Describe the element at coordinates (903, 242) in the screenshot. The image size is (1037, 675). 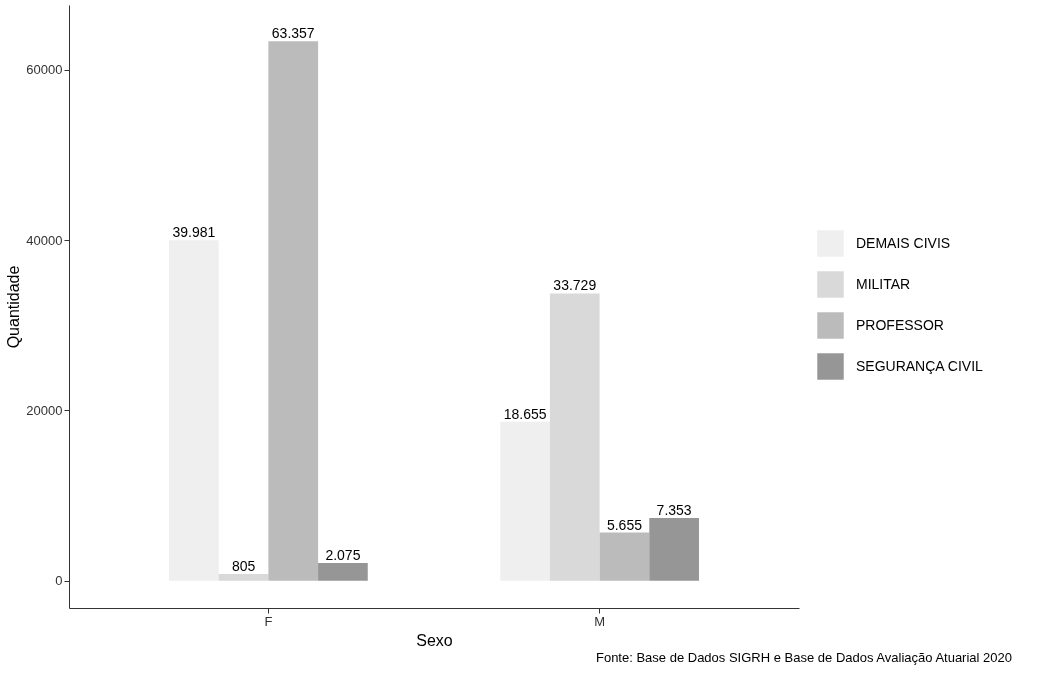
I see `legend-label: DEMAIS CIVIS` at that location.